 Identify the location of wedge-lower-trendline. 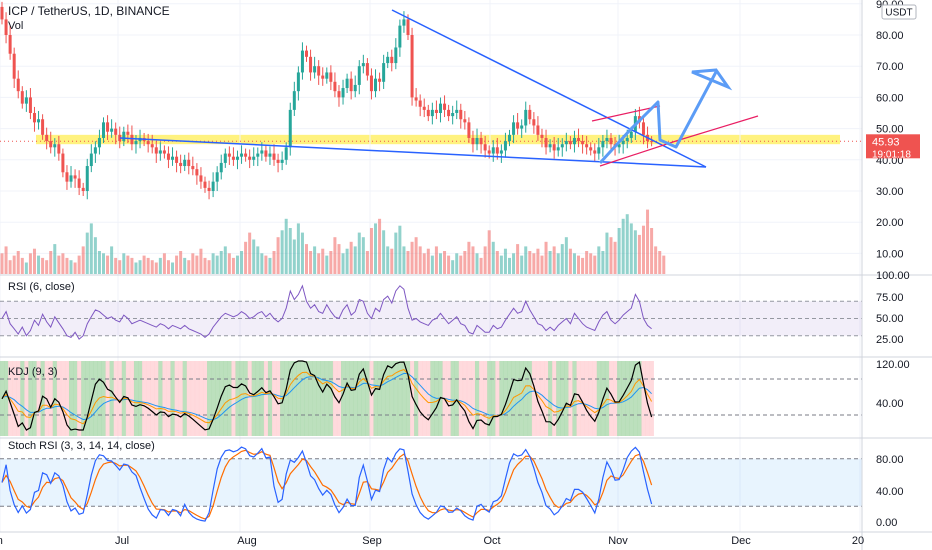
(413, 152).